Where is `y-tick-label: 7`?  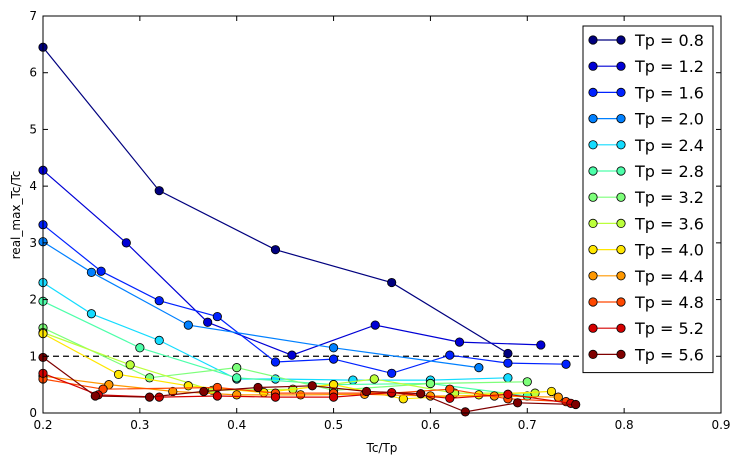
y-tick-label: 7 is located at coordinates (33, 16).